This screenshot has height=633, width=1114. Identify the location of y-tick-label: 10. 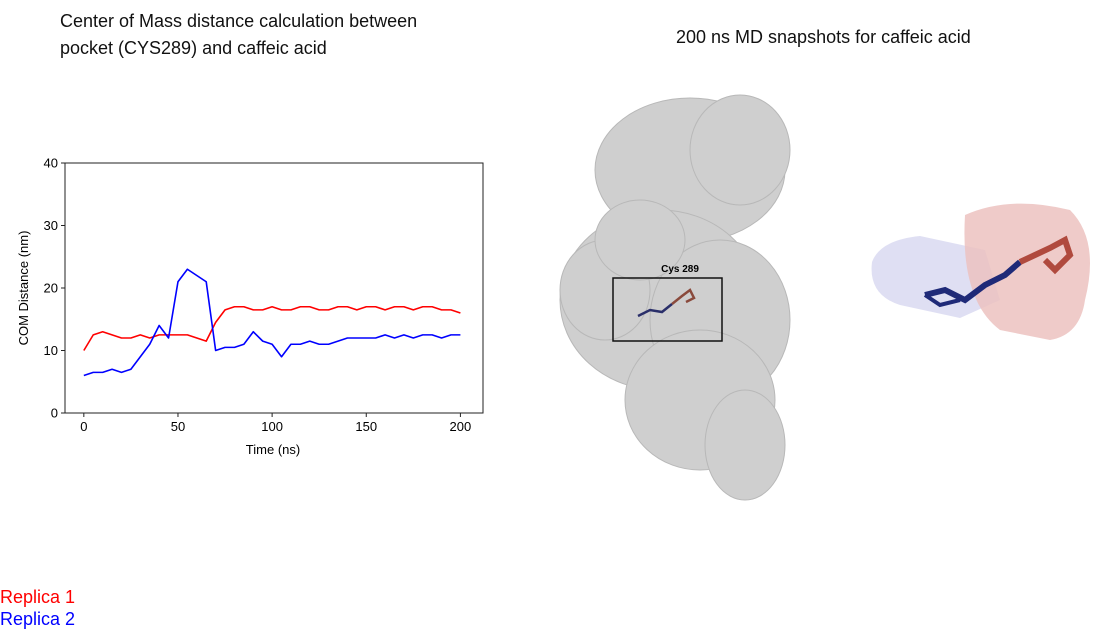
(51, 350).